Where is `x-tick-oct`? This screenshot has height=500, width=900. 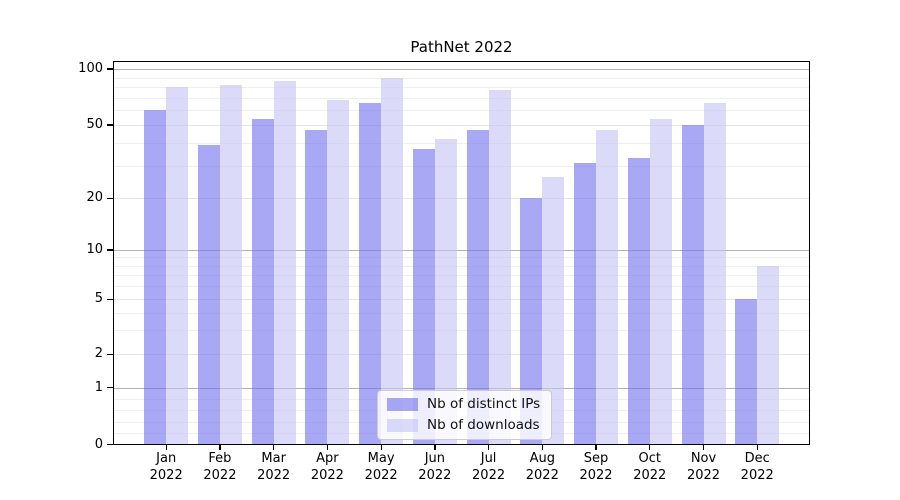
x-tick-oct is located at coordinates (650, 447).